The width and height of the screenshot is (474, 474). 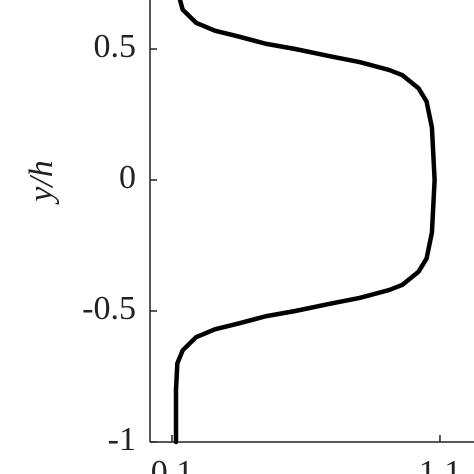 I want to click on y-tick-label: 0.5, so click(x=115, y=46).